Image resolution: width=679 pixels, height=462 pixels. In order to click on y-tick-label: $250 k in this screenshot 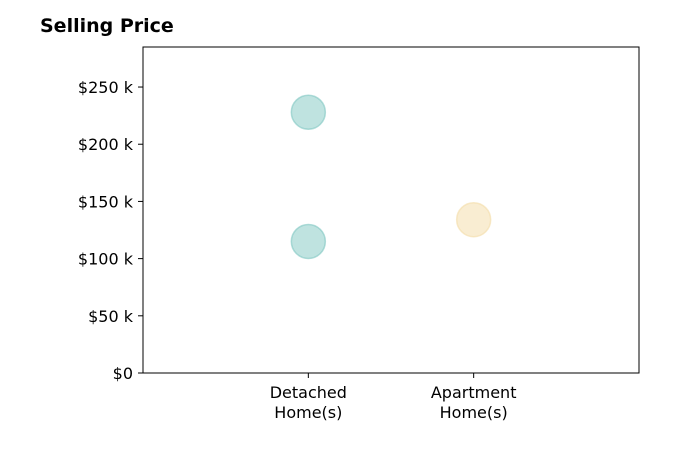, I will do `click(106, 87)`.